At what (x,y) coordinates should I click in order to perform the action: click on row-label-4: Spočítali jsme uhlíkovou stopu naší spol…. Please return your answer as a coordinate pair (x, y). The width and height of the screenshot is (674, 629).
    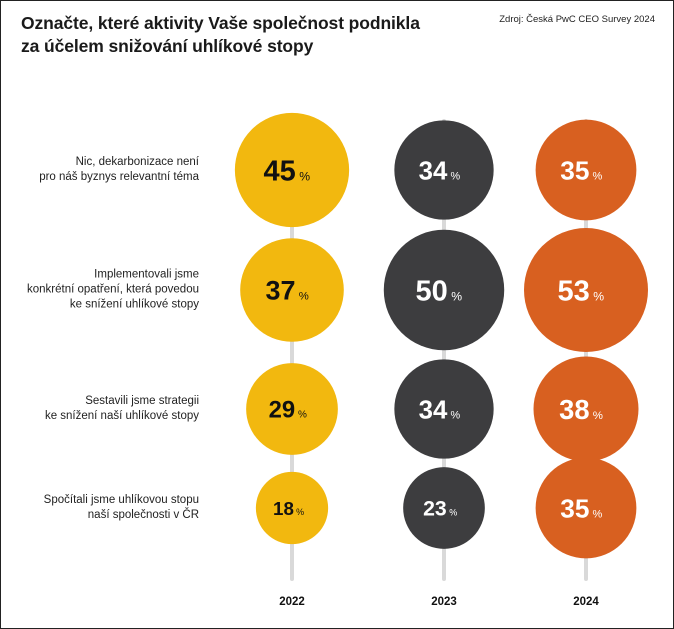
    Looking at the image, I should click on (99, 508).